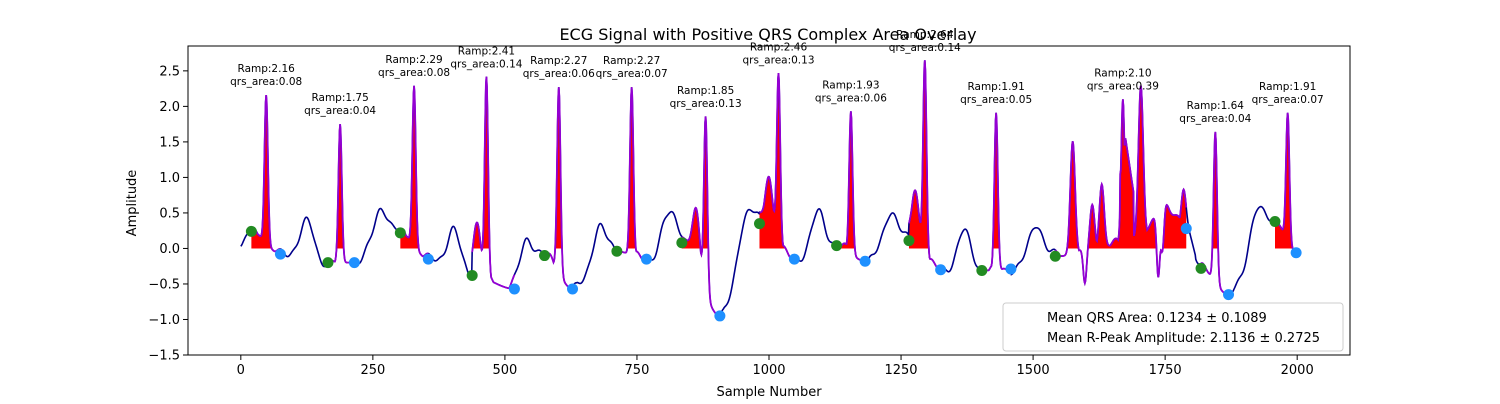  Describe the element at coordinates (169, 71) in the screenshot. I see `y-tick-label: 2.5` at that location.